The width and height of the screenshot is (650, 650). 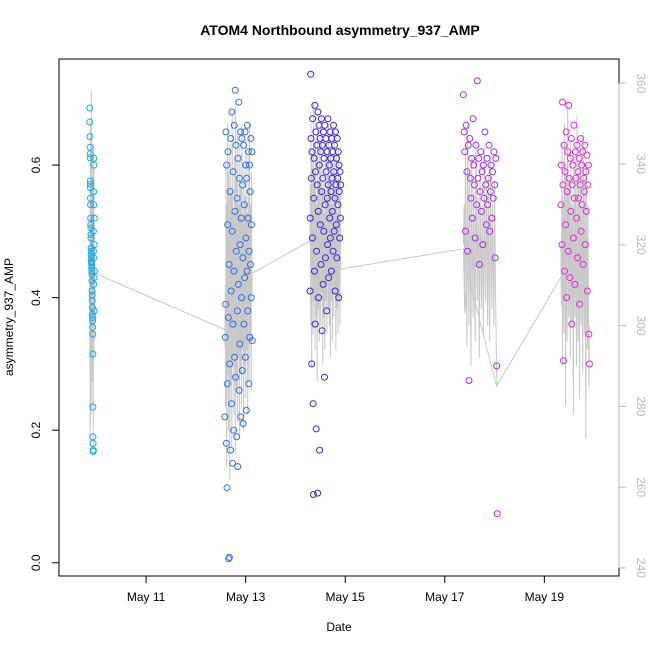 I want to click on x-axis-label: Date, so click(x=339, y=627).